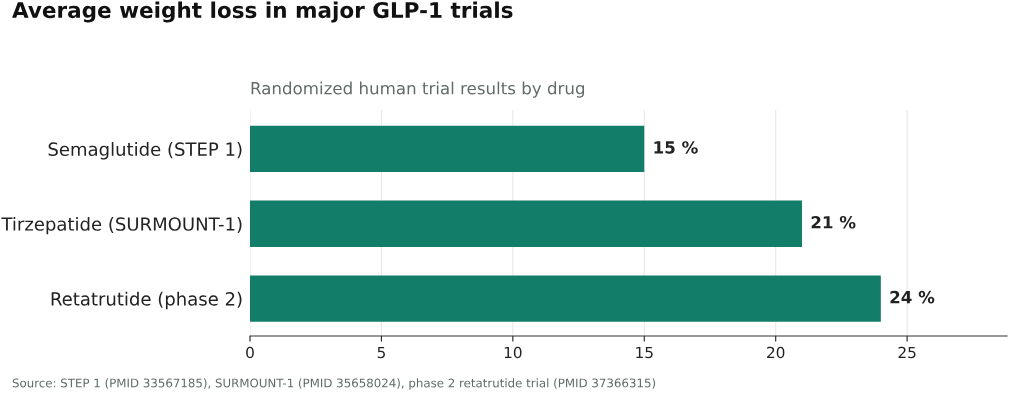 This screenshot has height=396, width=1024. Describe the element at coordinates (676, 147) in the screenshot. I see `data-label: 15 %` at that location.